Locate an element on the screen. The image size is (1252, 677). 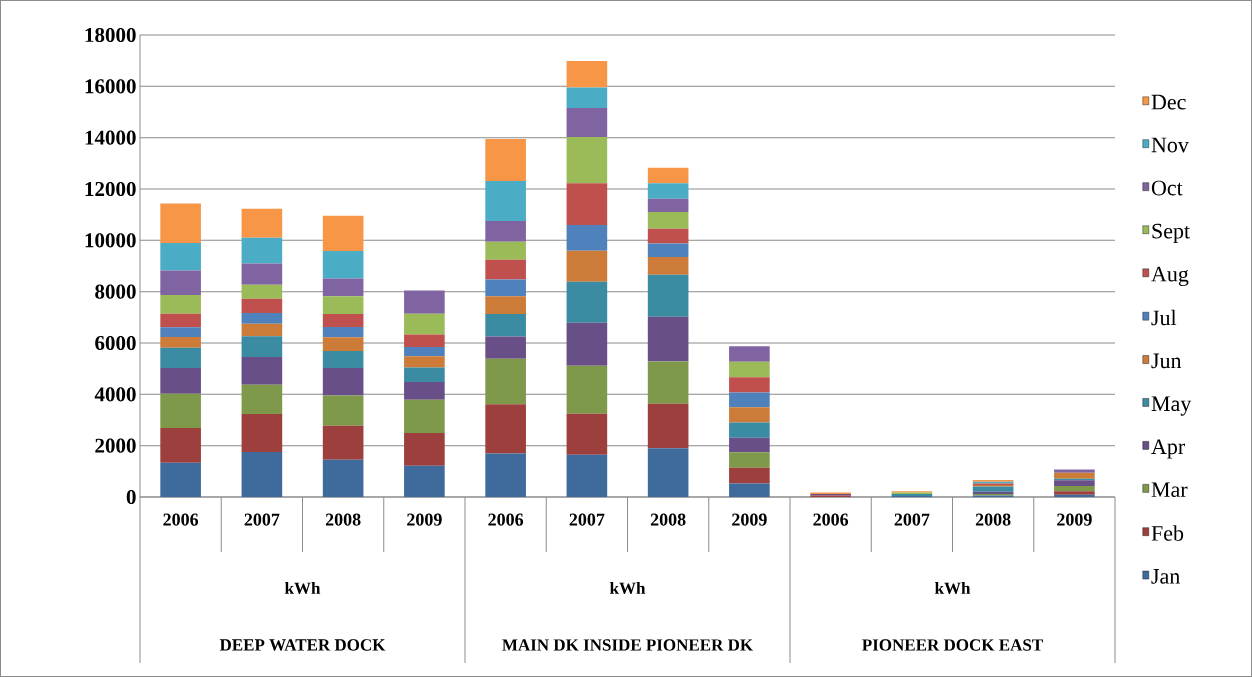
legend-label: Jul is located at coordinates (1164, 317).